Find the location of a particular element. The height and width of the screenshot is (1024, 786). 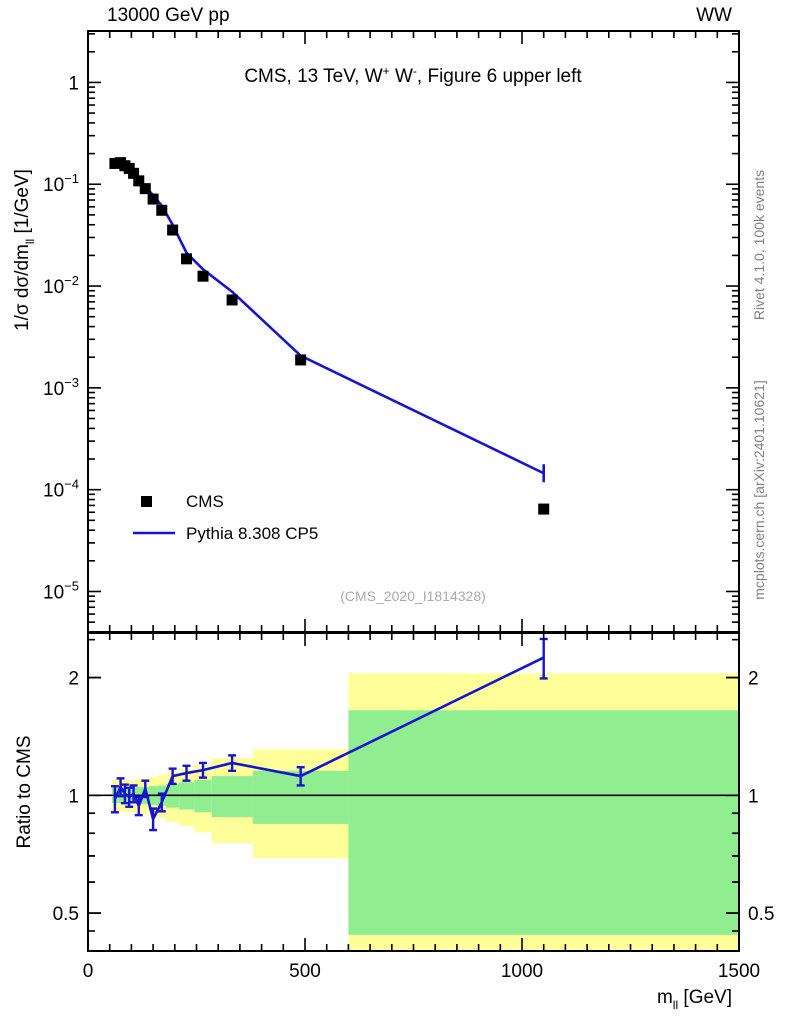

main-y-tick-label: 10⁻¹ is located at coordinates (61, 183).